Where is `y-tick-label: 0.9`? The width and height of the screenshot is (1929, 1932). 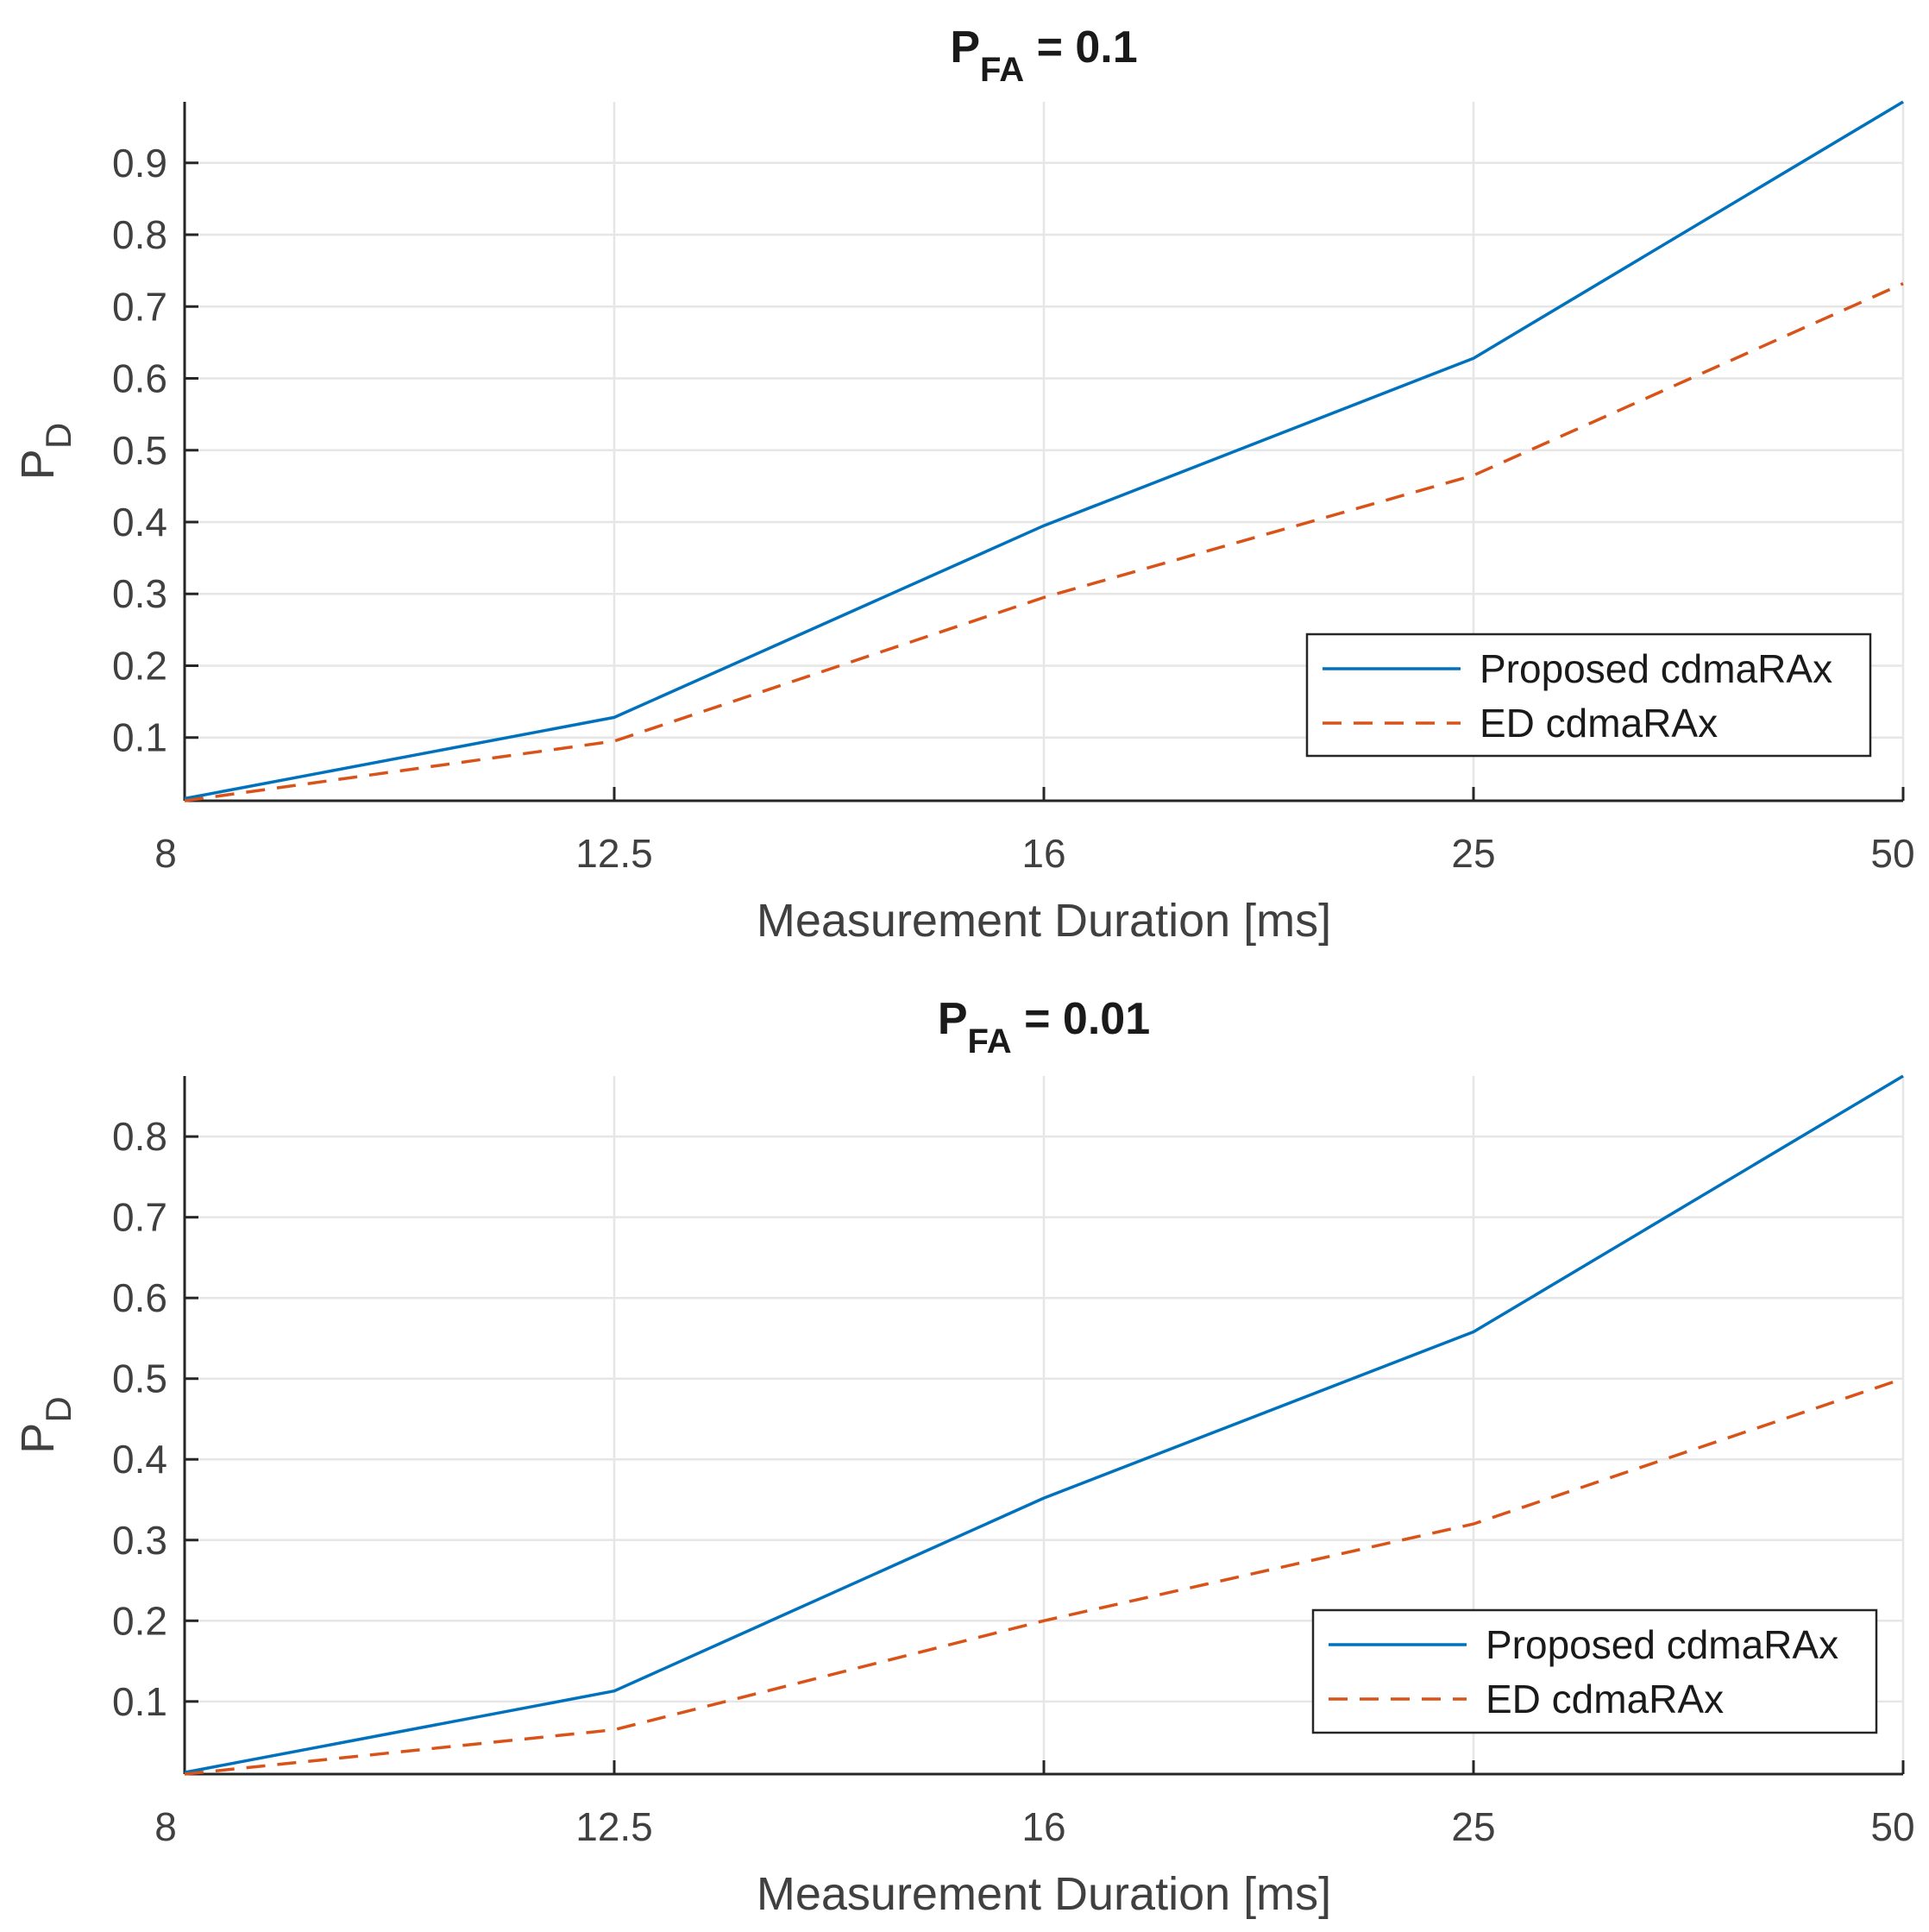 y-tick-label: 0.9 is located at coordinates (139, 163).